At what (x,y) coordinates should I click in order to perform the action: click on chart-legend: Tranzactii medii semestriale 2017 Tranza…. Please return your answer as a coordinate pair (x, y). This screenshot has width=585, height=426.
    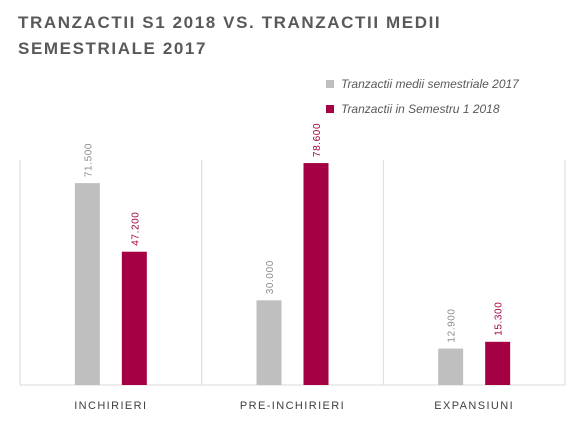
    Looking at the image, I should click on (422, 97).